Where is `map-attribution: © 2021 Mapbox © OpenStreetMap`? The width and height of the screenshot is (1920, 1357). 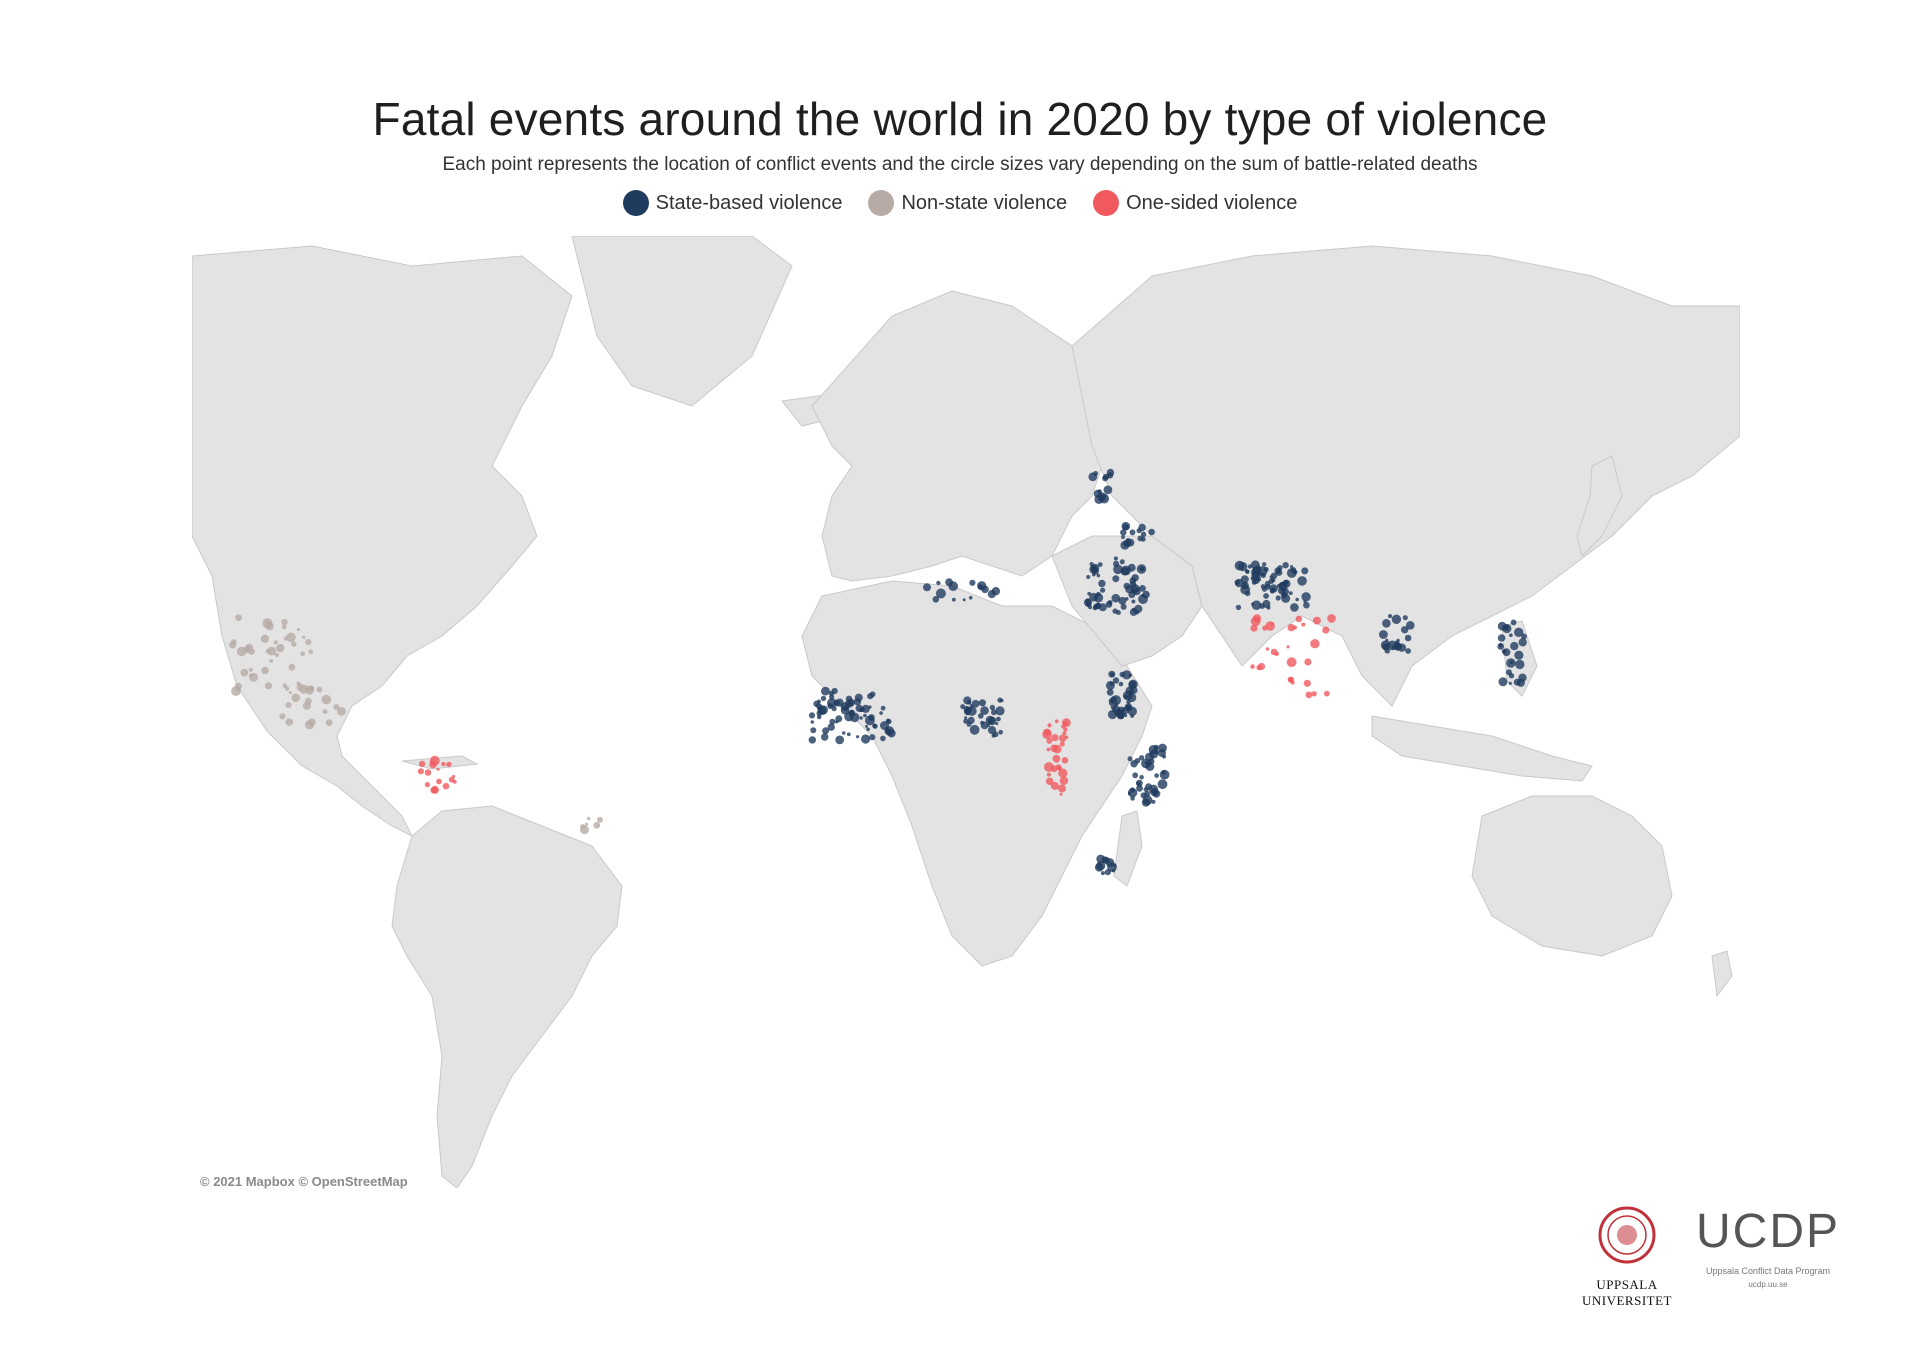 map-attribution: © 2021 Mapbox © OpenStreetMap is located at coordinates (304, 1181).